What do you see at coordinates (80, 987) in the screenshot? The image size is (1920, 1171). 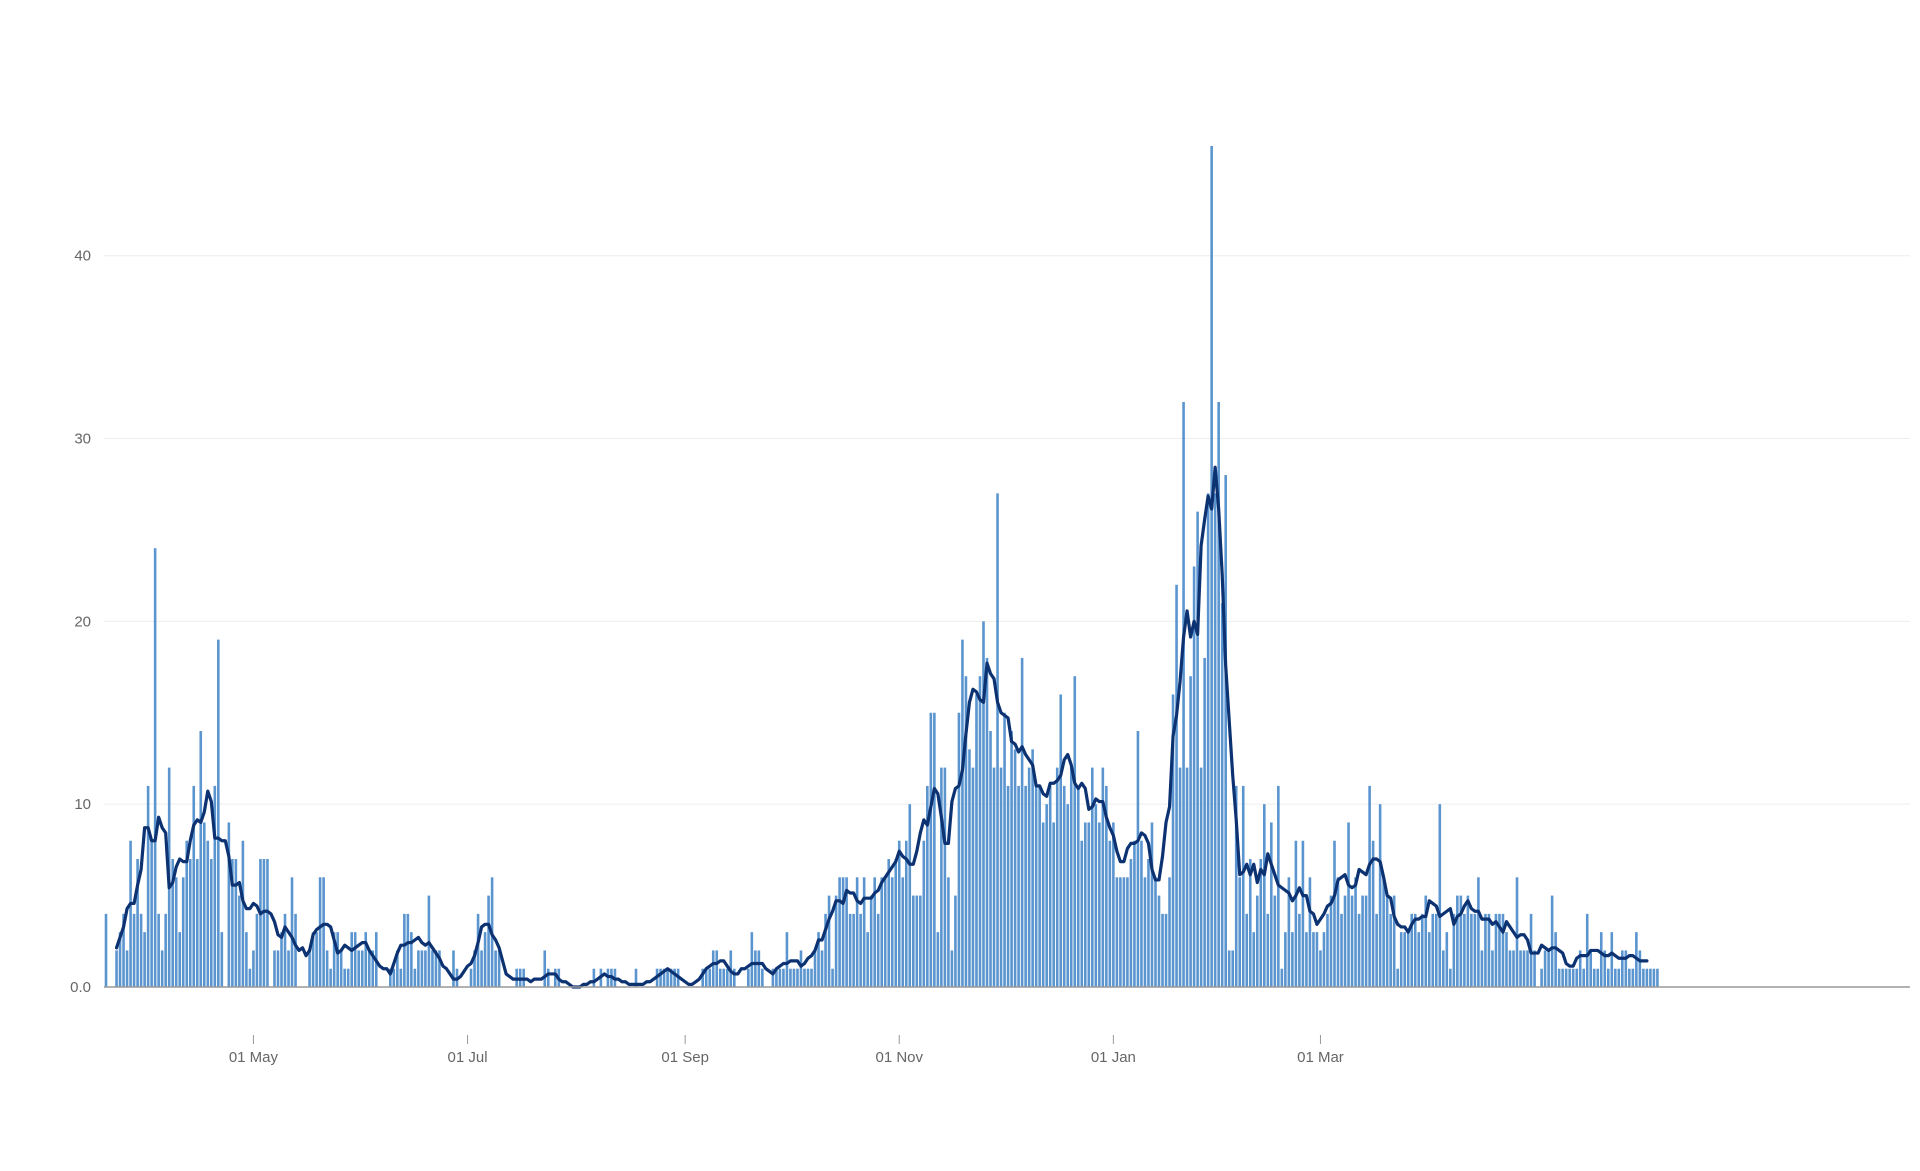 I see `y-tick-label: 0.0` at bounding box center [80, 987].